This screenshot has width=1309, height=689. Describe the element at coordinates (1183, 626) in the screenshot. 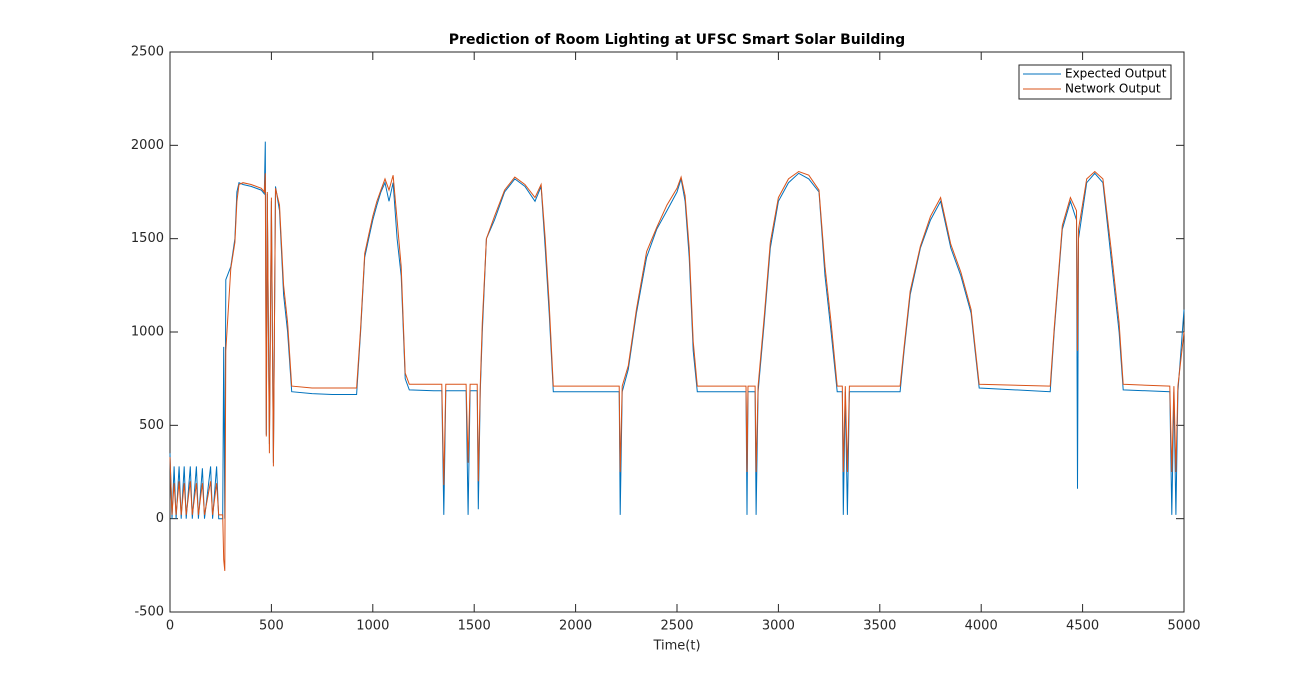

I see `x-tick-label: 5000` at that location.